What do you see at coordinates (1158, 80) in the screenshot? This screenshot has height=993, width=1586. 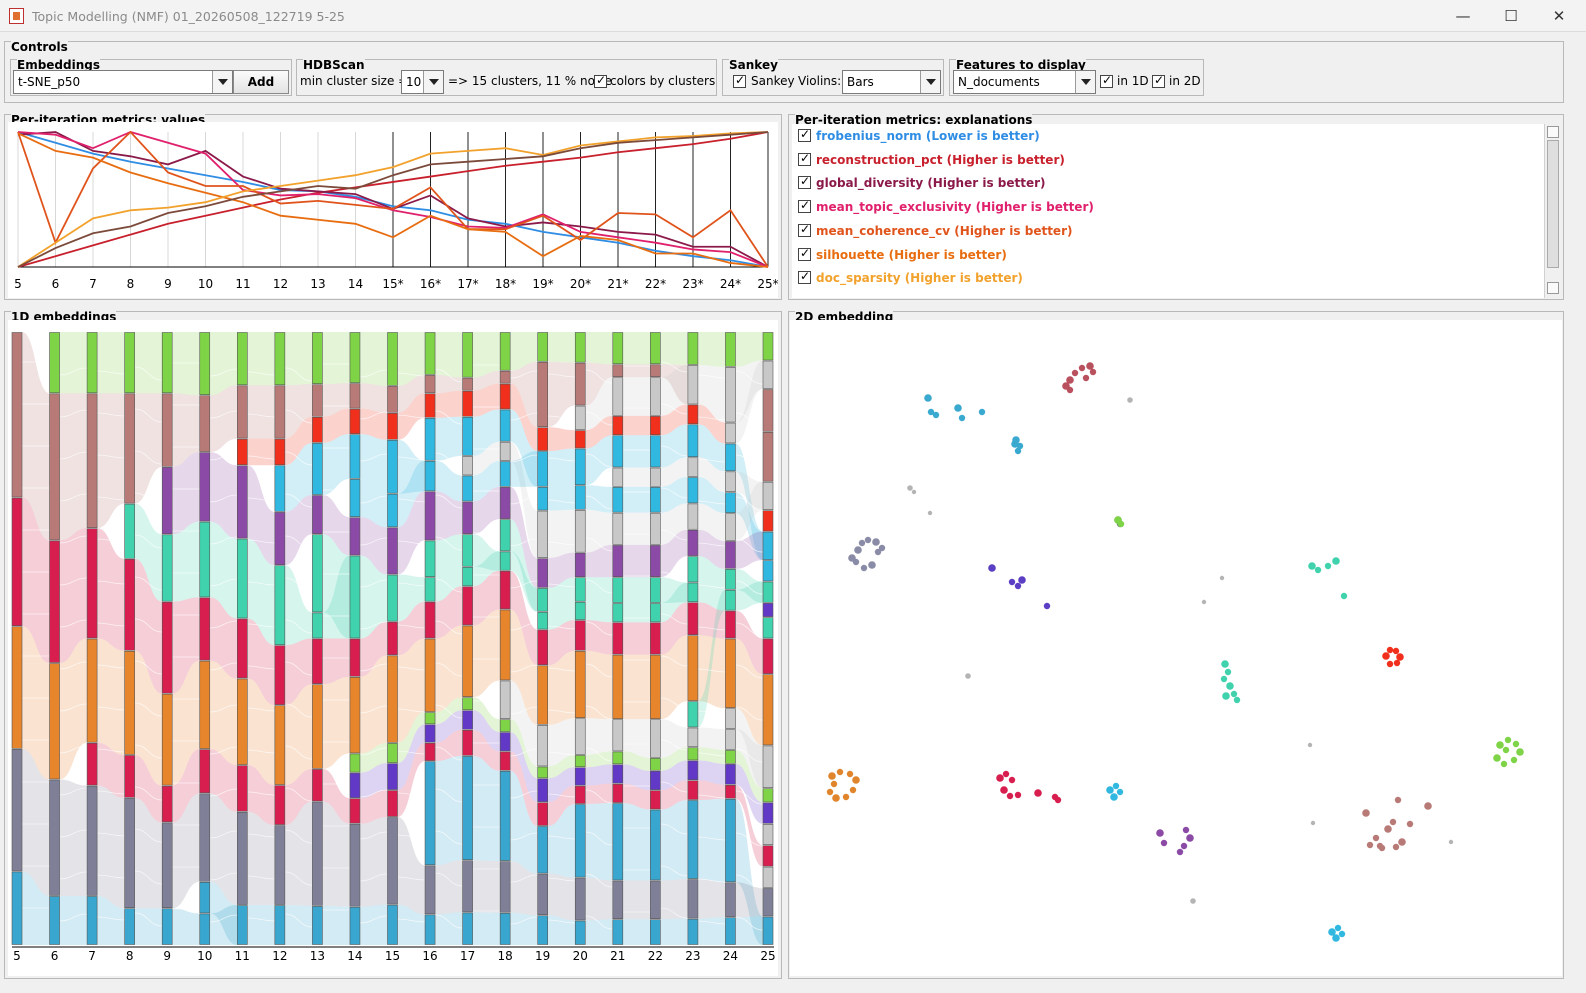 I see `in-2d-checkbox` at bounding box center [1158, 80].